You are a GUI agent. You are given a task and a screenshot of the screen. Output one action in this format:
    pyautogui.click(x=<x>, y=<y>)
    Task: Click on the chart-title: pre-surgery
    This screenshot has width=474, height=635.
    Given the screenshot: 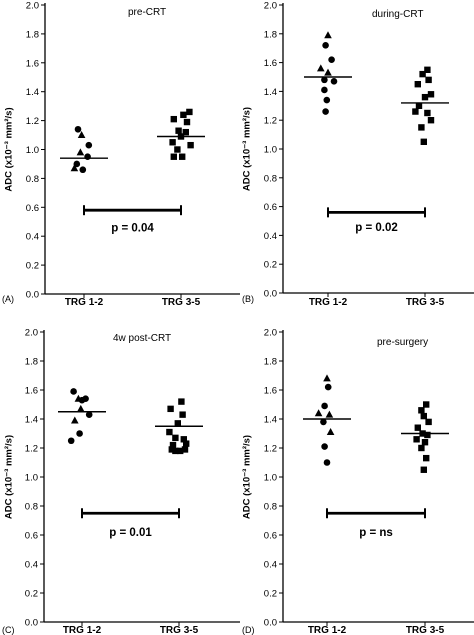 What is the action you would take?
    pyautogui.click(x=402, y=342)
    